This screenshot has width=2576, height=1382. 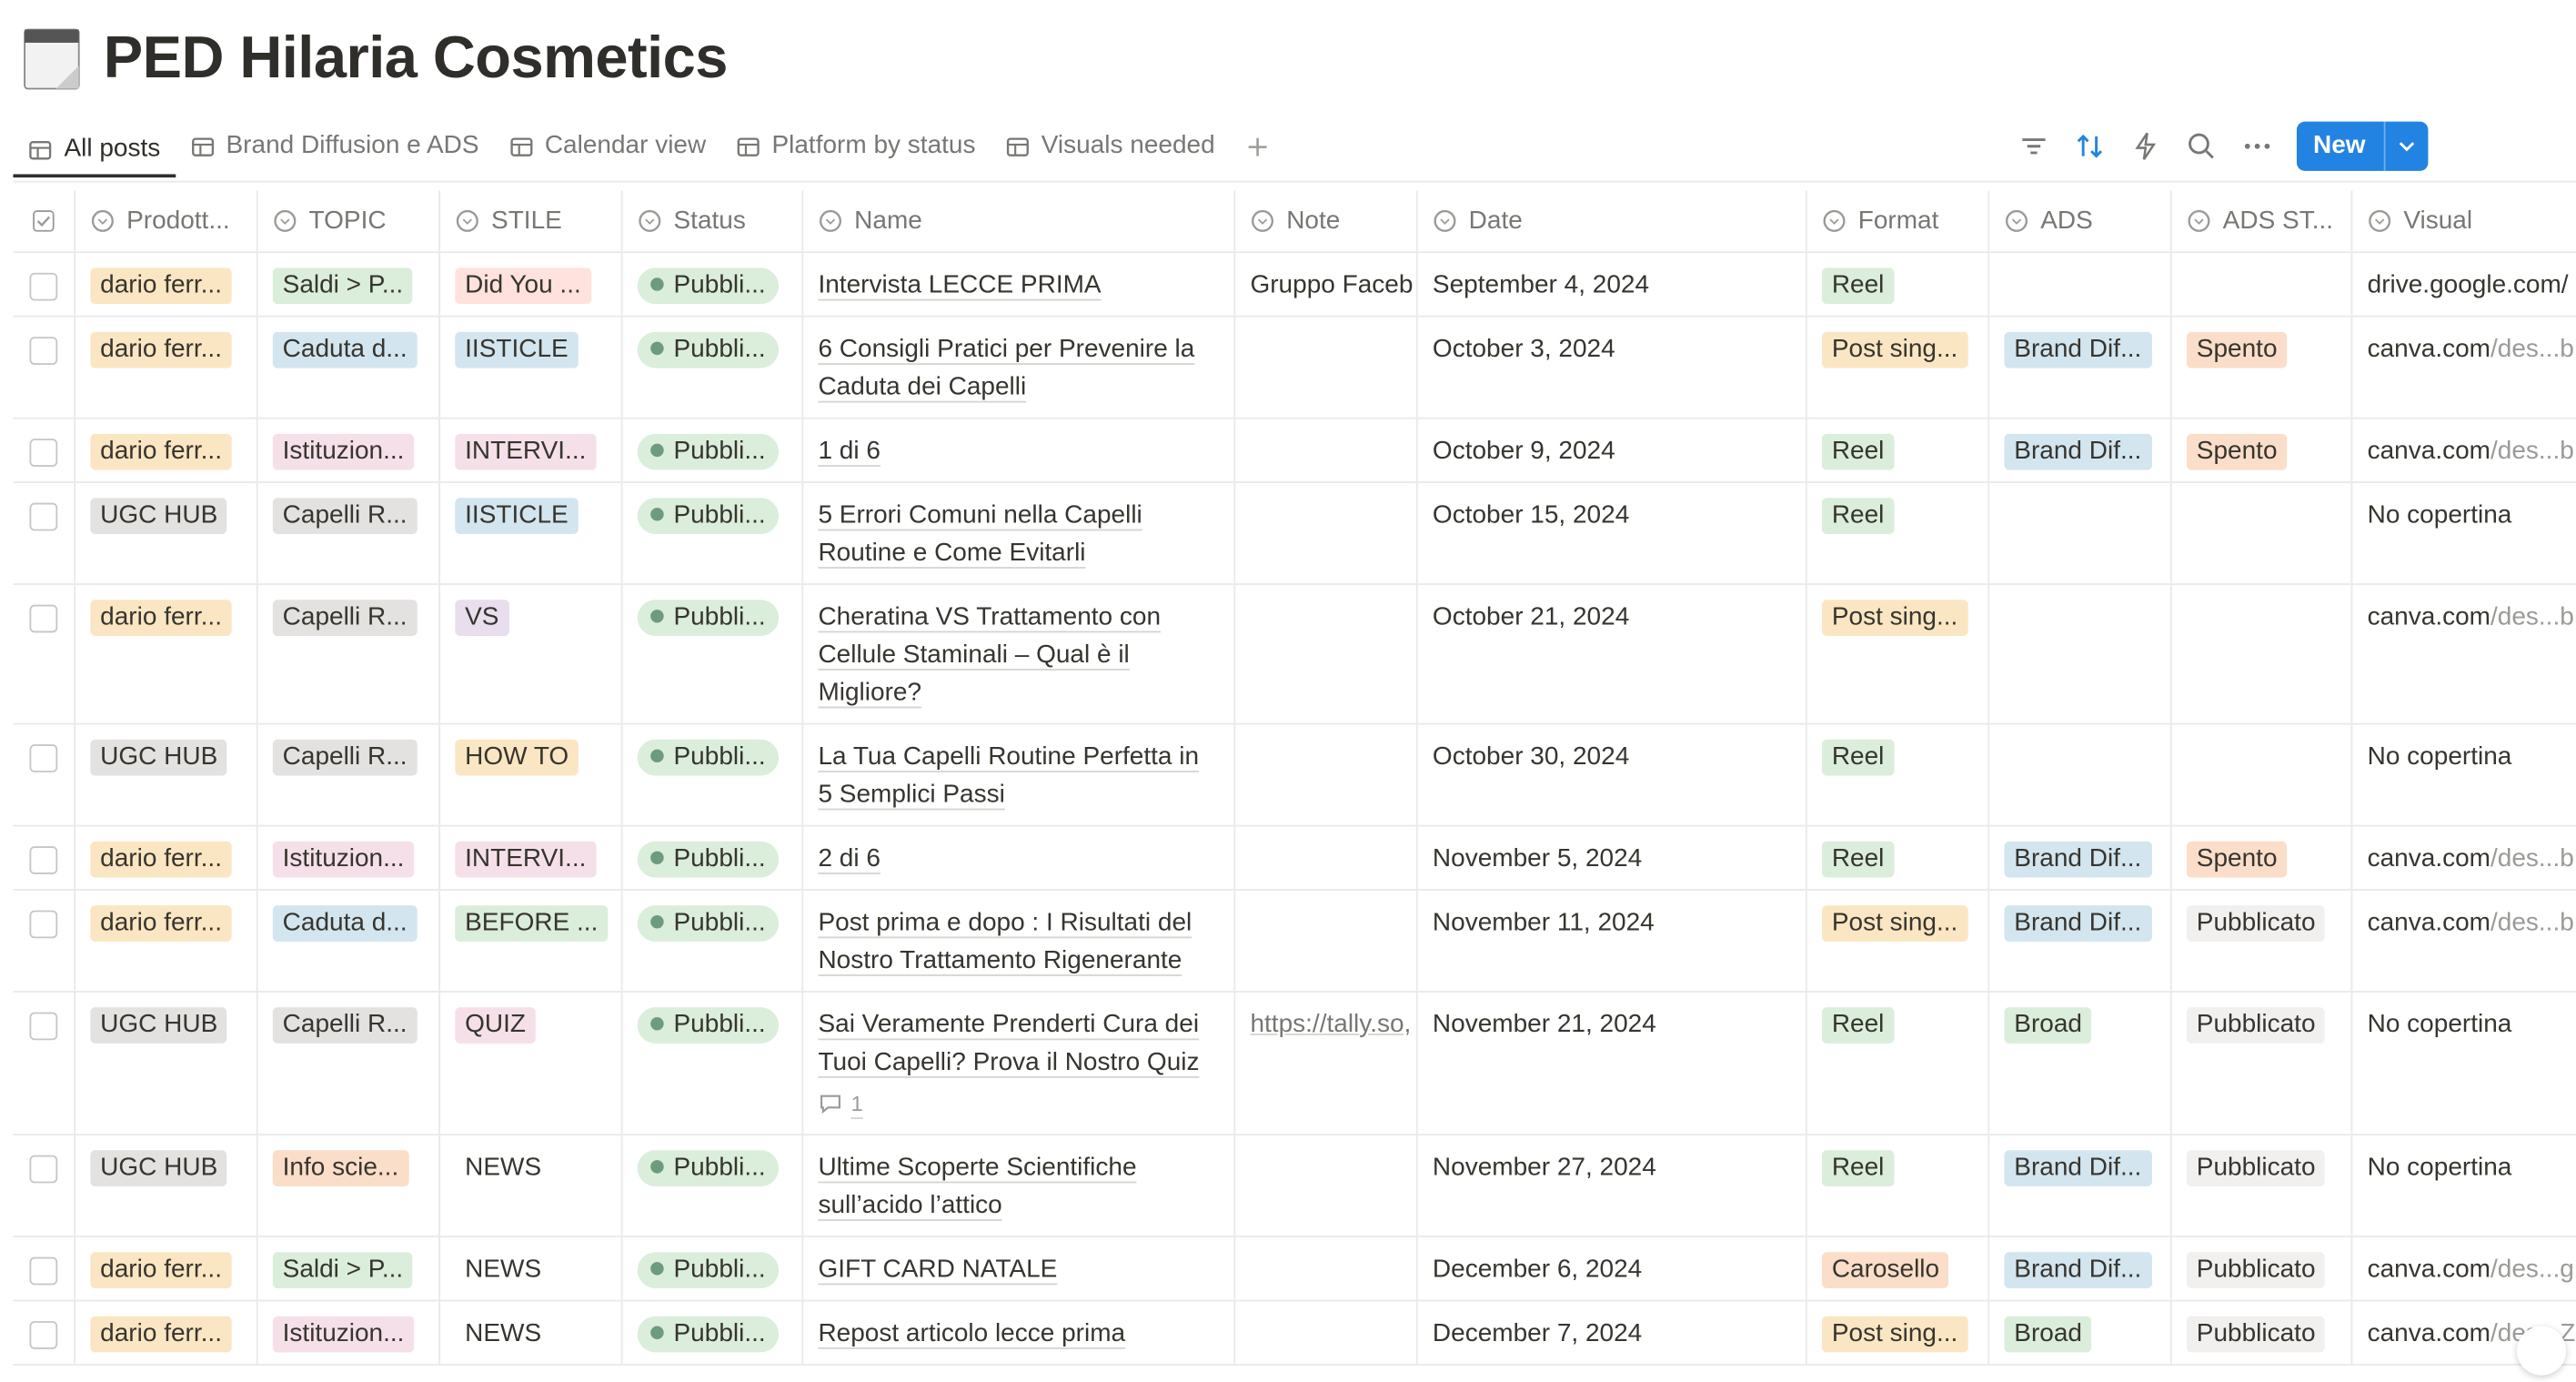 What do you see at coordinates (1898, 1268) in the screenshot?
I see `cell-format: Carosello` at bounding box center [1898, 1268].